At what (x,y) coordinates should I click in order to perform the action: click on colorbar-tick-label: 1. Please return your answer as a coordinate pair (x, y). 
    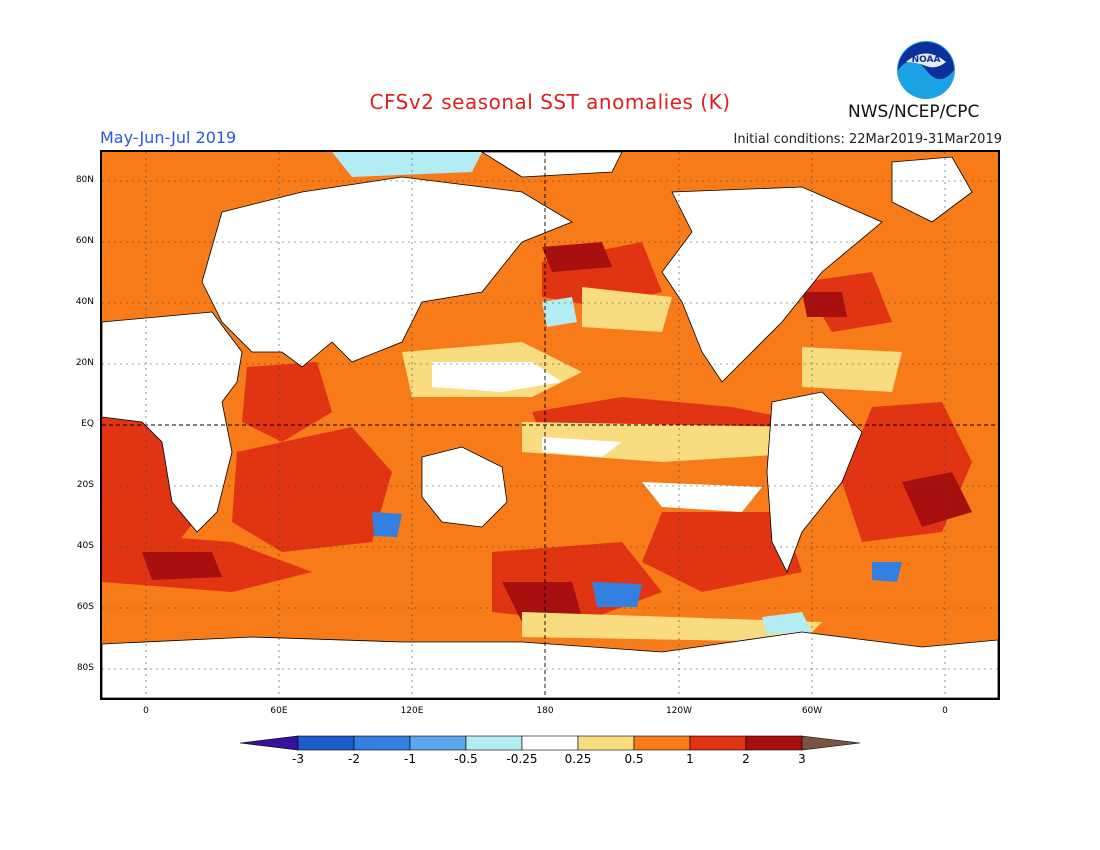
    Looking at the image, I should click on (690, 759).